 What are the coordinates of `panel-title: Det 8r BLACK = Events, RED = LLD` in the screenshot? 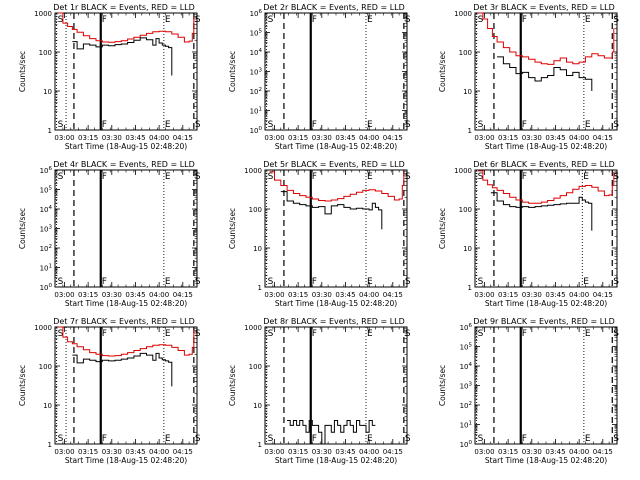 It's located at (334, 321).